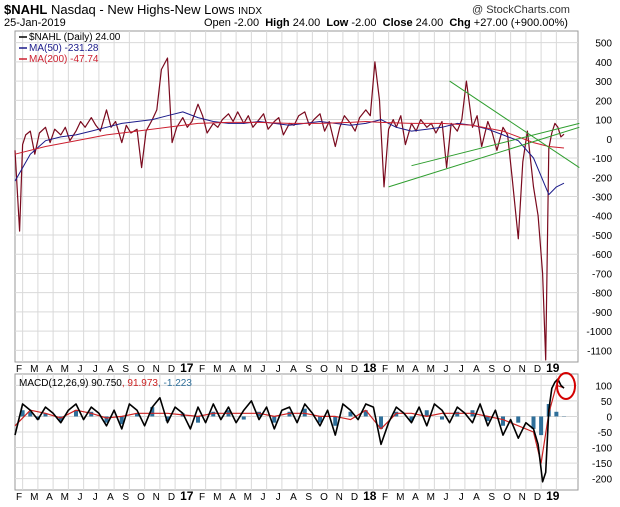 This screenshot has height=507, width=620. Describe the element at coordinates (566, 386) in the screenshot. I see `highlight-circle` at that location.